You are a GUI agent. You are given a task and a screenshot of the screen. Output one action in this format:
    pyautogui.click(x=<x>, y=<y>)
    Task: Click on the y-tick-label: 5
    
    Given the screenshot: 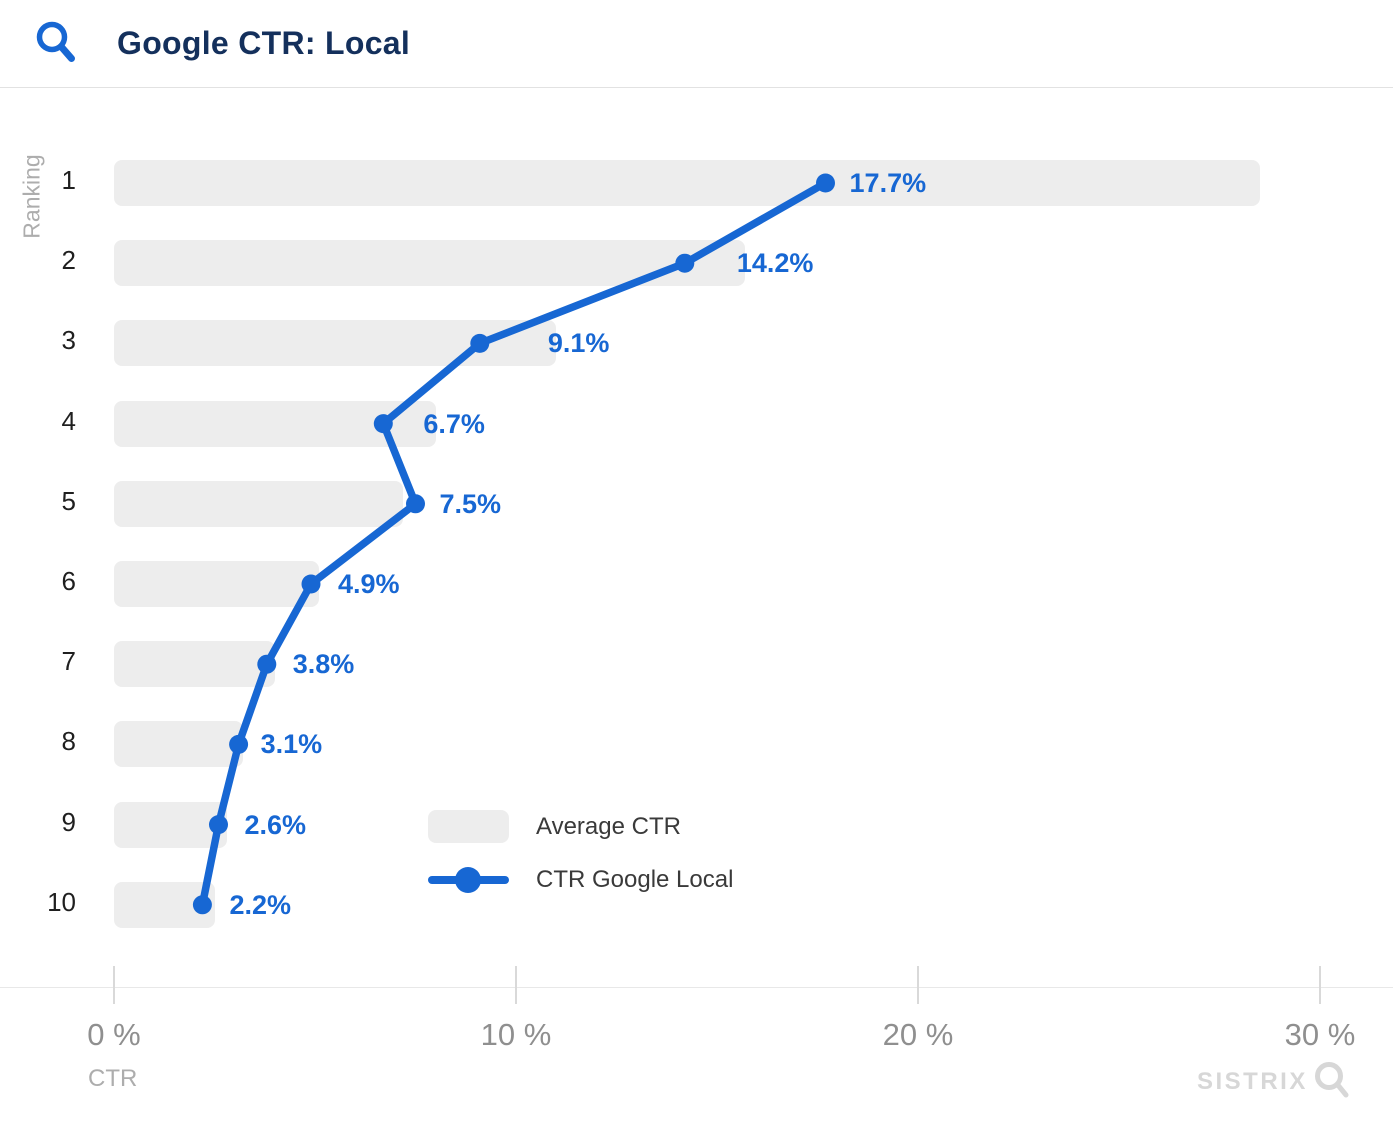 What is the action you would take?
    pyautogui.click(x=68, y=500)
    